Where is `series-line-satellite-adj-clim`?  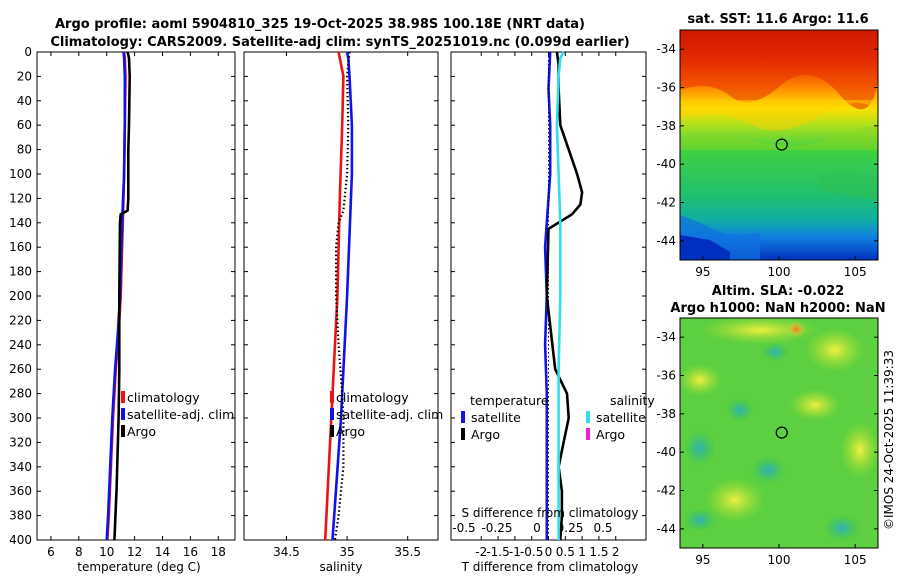
series-line-satellite-adj-clim is located at coordinates (116, 296).